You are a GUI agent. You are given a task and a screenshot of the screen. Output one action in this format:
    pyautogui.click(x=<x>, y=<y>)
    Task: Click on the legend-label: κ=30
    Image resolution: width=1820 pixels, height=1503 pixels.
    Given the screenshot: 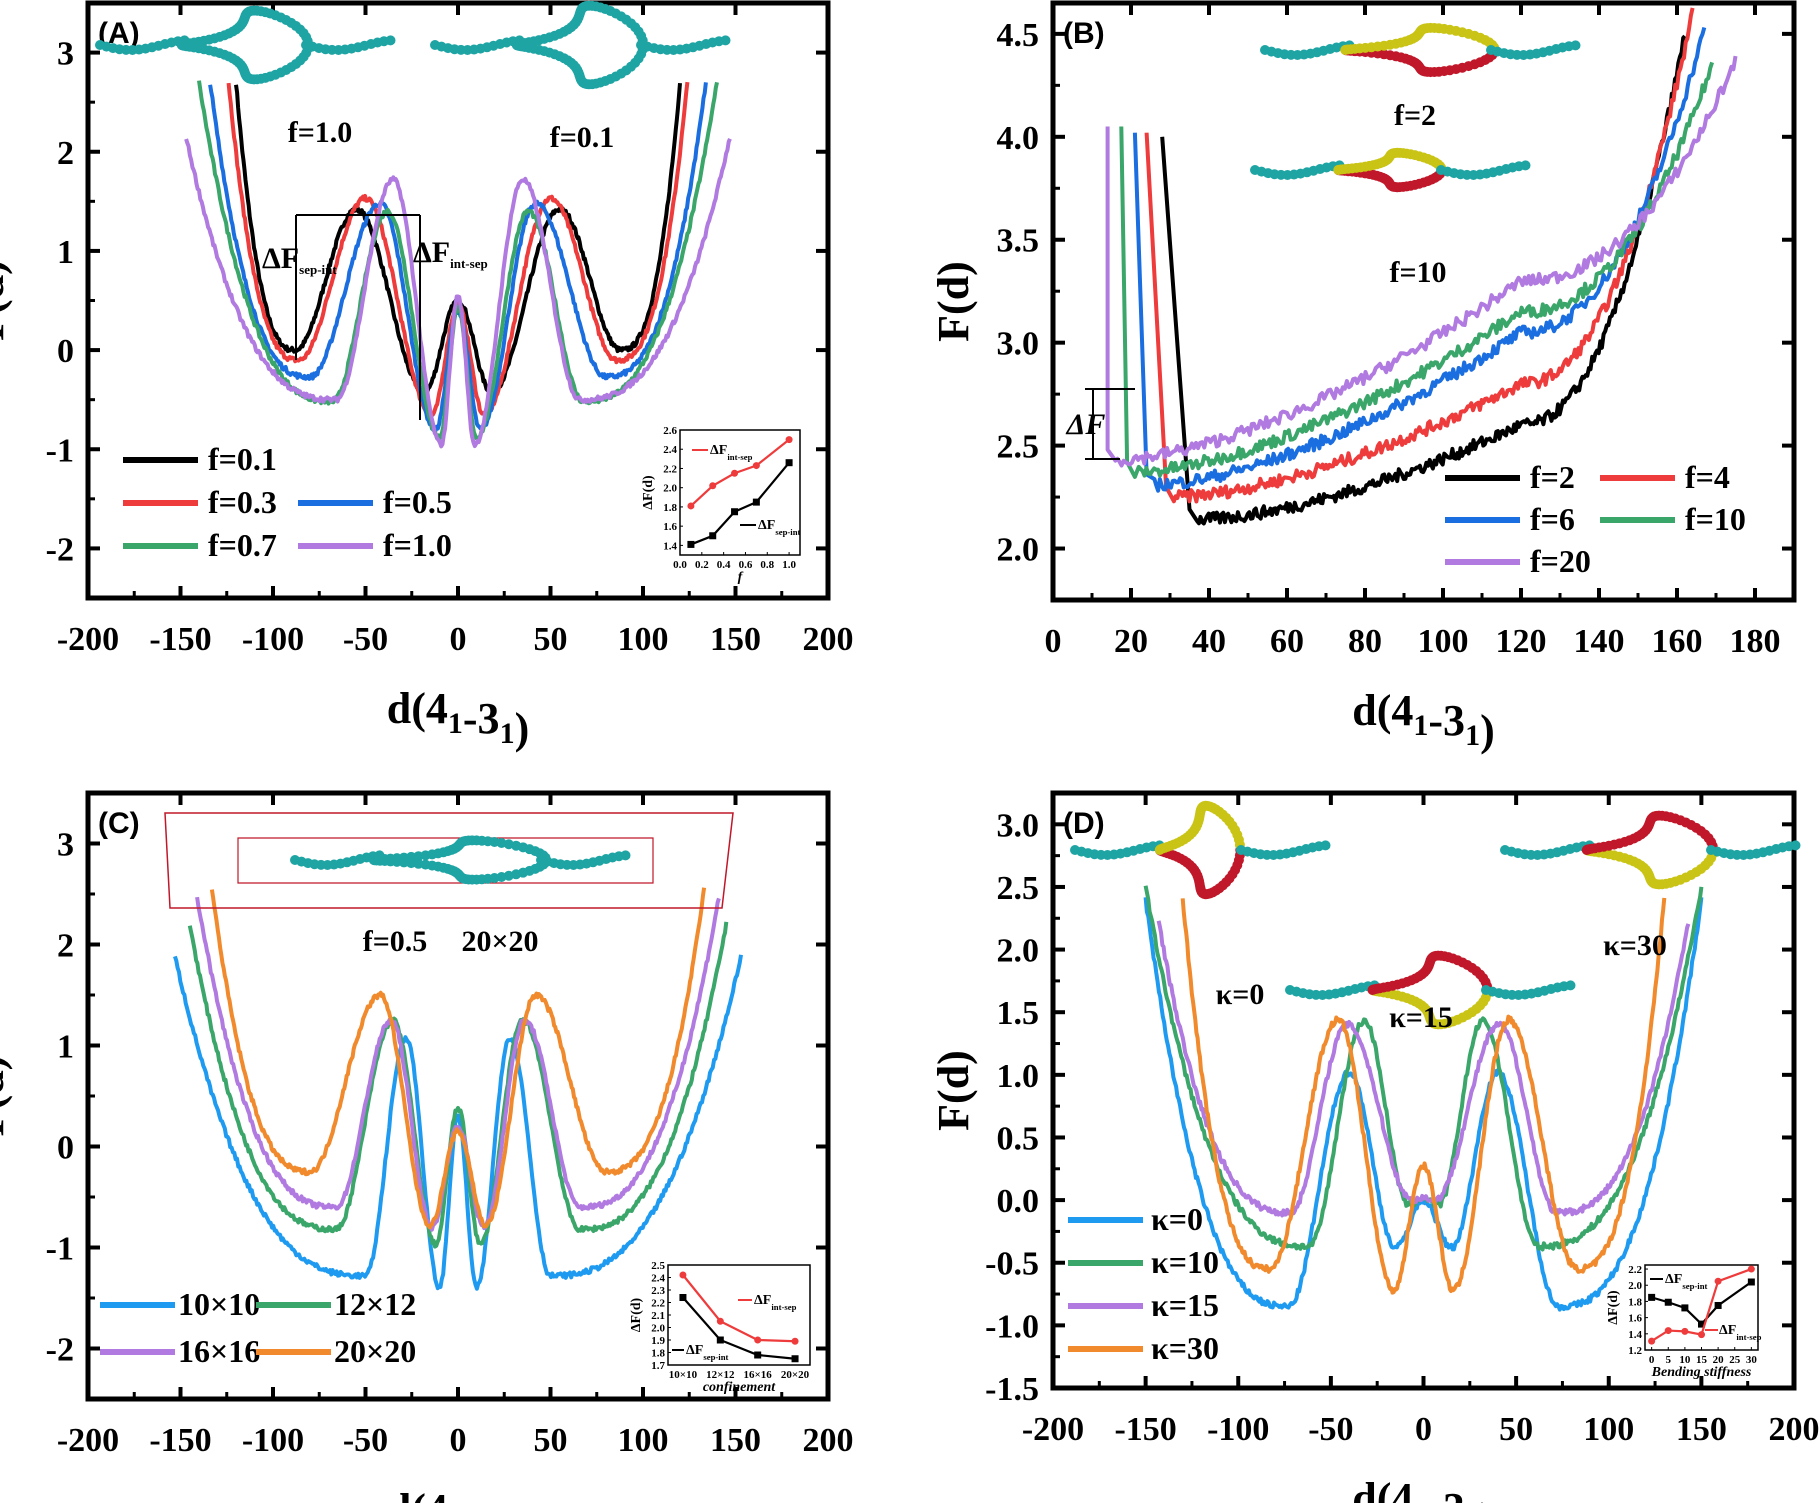 What is the action you would take?
    pyautogui.click(x=1185, y=1348)
    